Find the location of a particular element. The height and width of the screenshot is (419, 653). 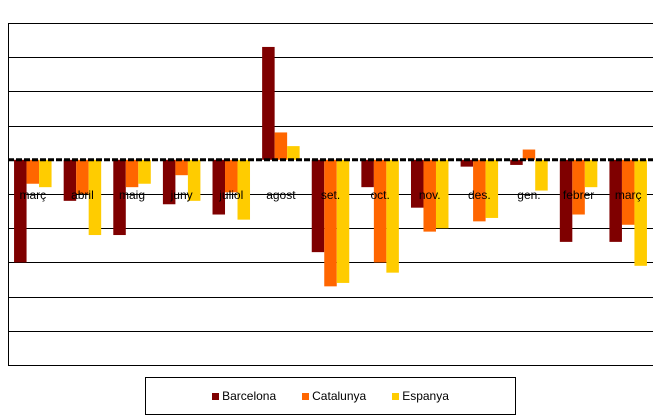

category-label: gen. is located at coordinates (528, 195).